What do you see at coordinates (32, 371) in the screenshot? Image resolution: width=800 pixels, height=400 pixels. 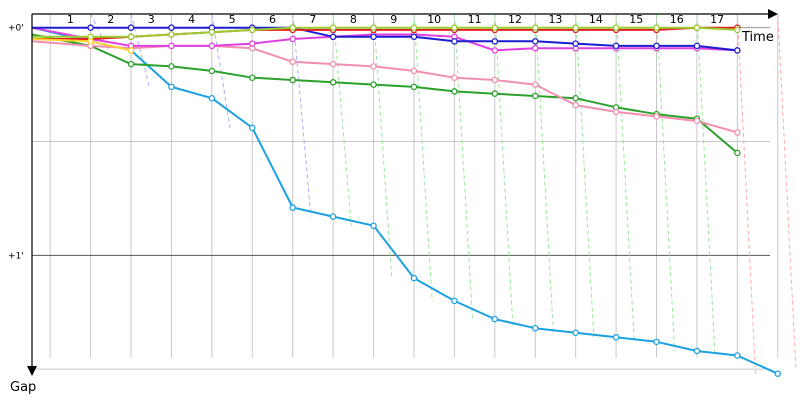 I see `y-axis-arrow-icon` at bounding box center [32, 371].